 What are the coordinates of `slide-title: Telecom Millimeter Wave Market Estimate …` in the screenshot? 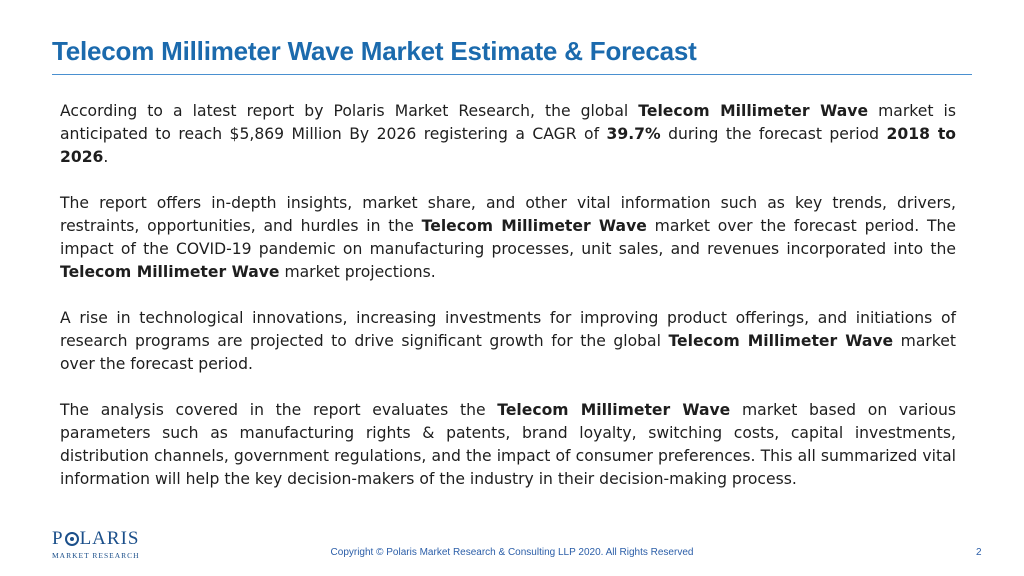 It's located at (374, 51).